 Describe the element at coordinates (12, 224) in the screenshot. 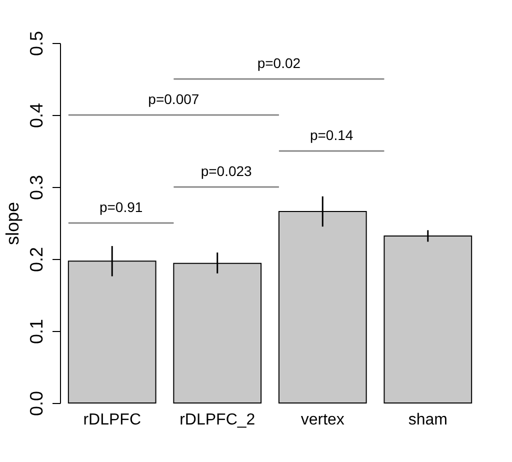

I see `y-axis-title: slope` at that location.